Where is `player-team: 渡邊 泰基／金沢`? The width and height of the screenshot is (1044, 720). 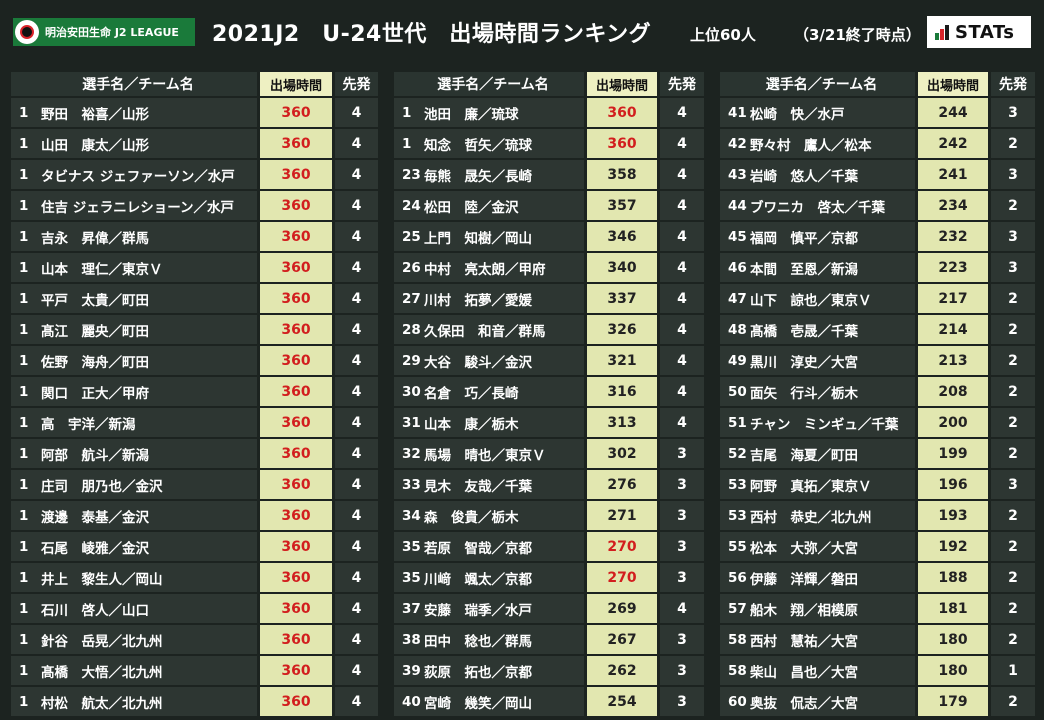
player-team: 渡邊 泰基／金沢 is located at coordinates (95, 517).